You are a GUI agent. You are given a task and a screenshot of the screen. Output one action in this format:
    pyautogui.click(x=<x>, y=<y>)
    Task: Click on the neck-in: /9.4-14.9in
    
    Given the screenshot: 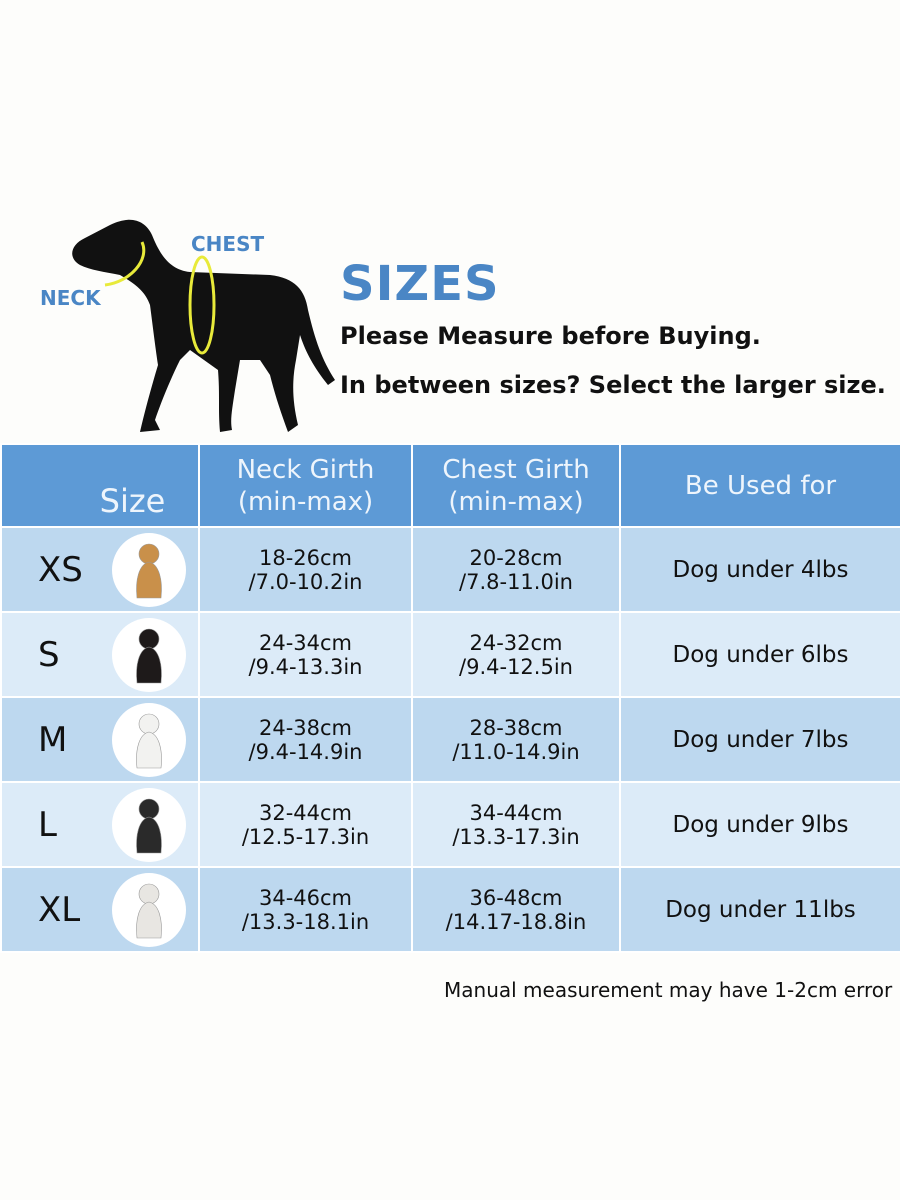 What is the action you would take?
    pyautogui.click(x=305, y=751)
    